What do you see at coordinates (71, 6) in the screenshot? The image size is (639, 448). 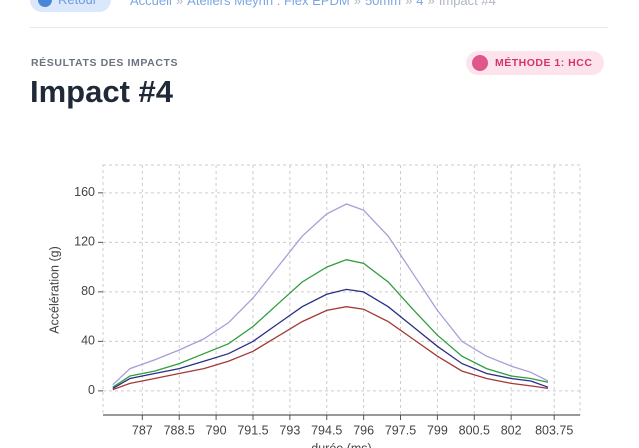 I see `back-button: Retour` at bounding box center [71, 6].